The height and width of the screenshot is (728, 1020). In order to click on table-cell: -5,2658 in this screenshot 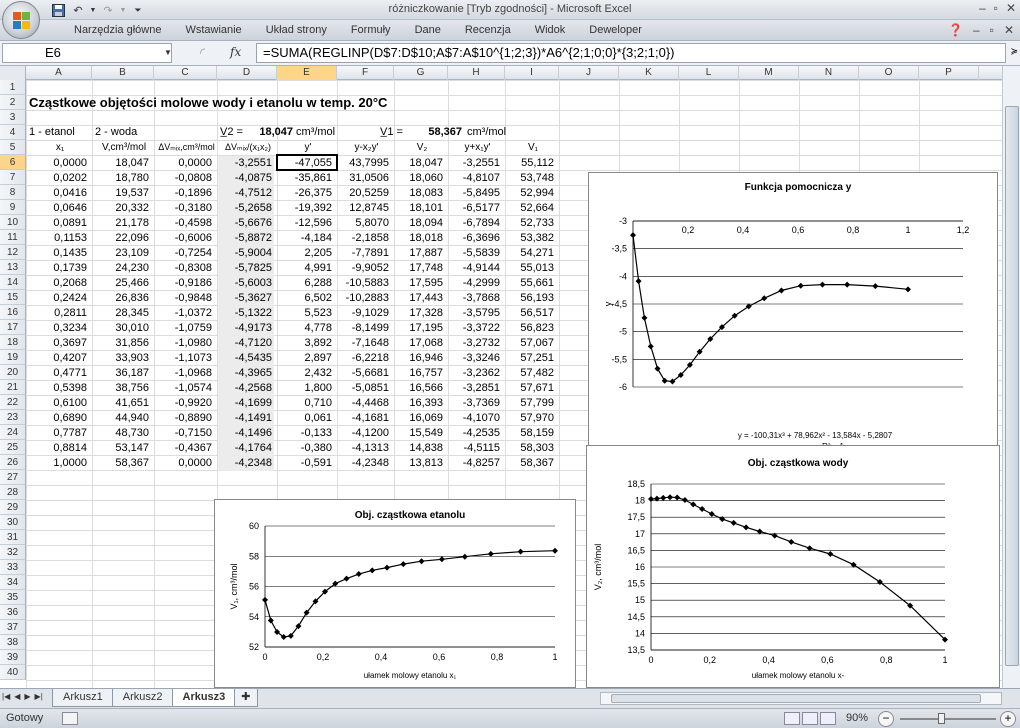, I will do `click(246, 208)`.